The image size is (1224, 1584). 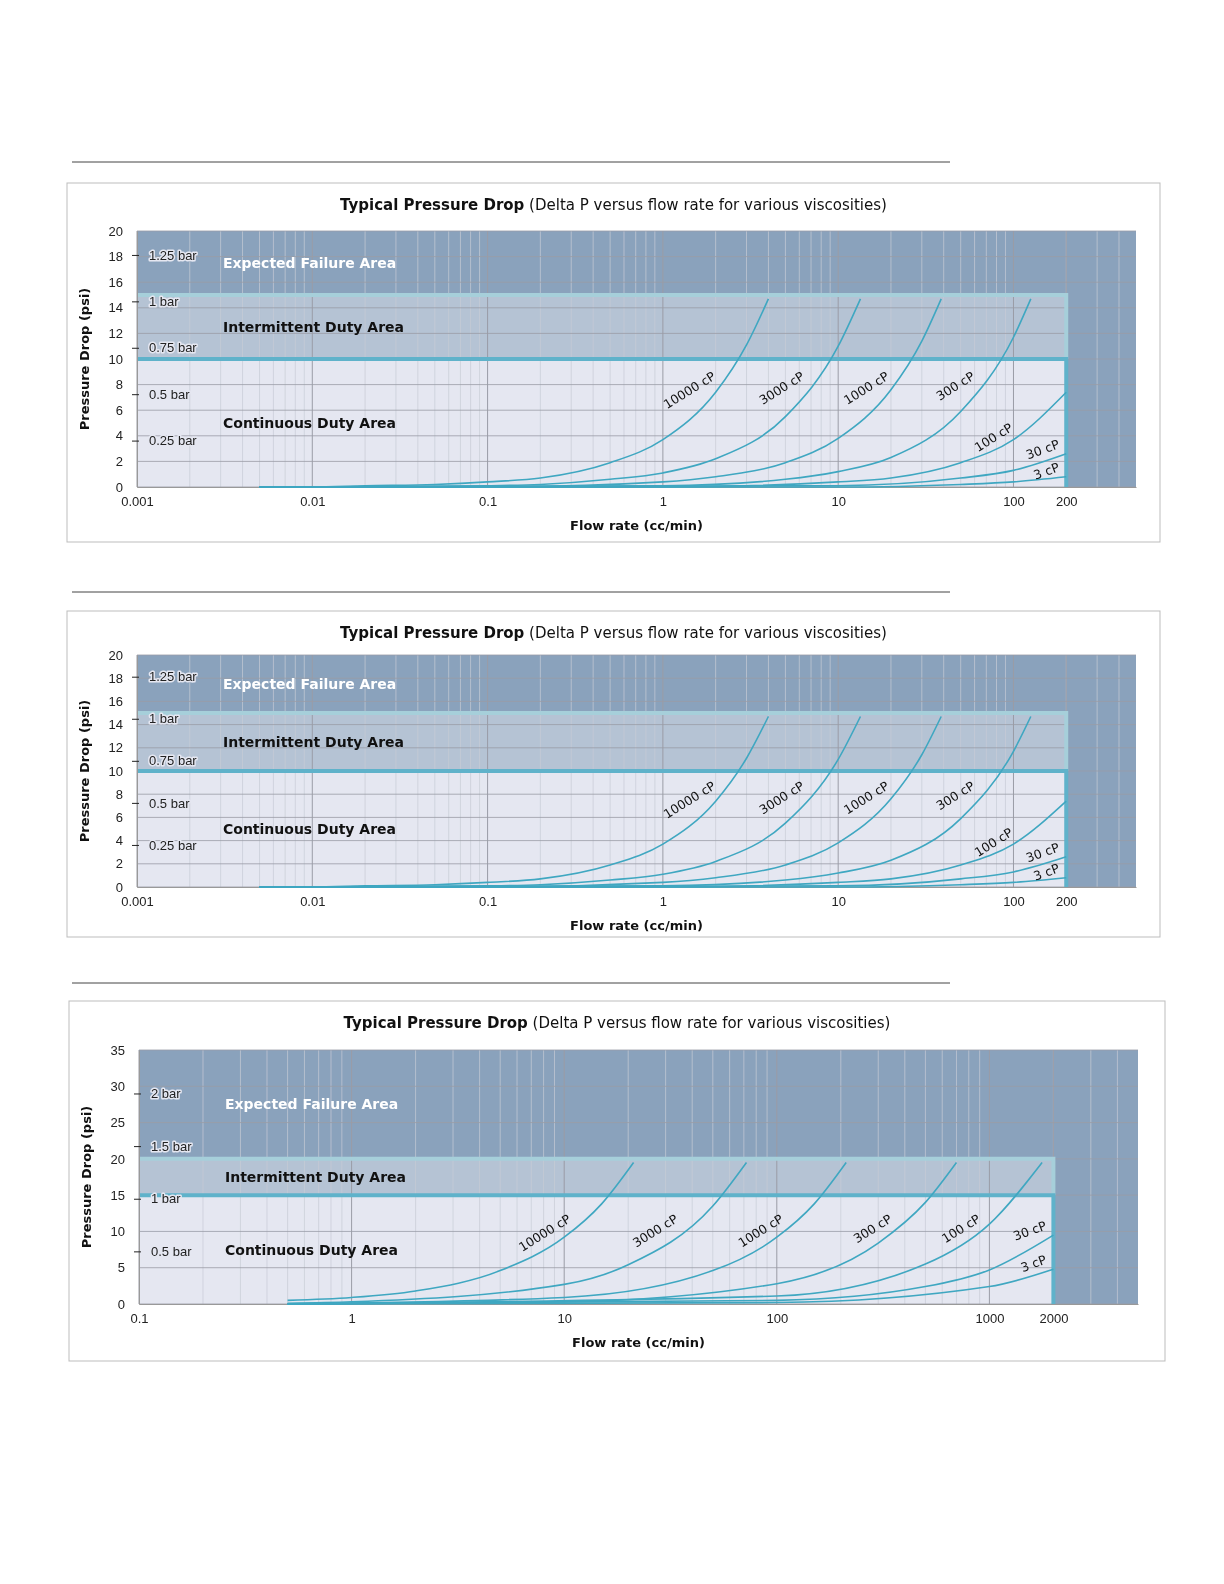 I want to click on y-tick-label: 5, so click(x=121, y=1268).